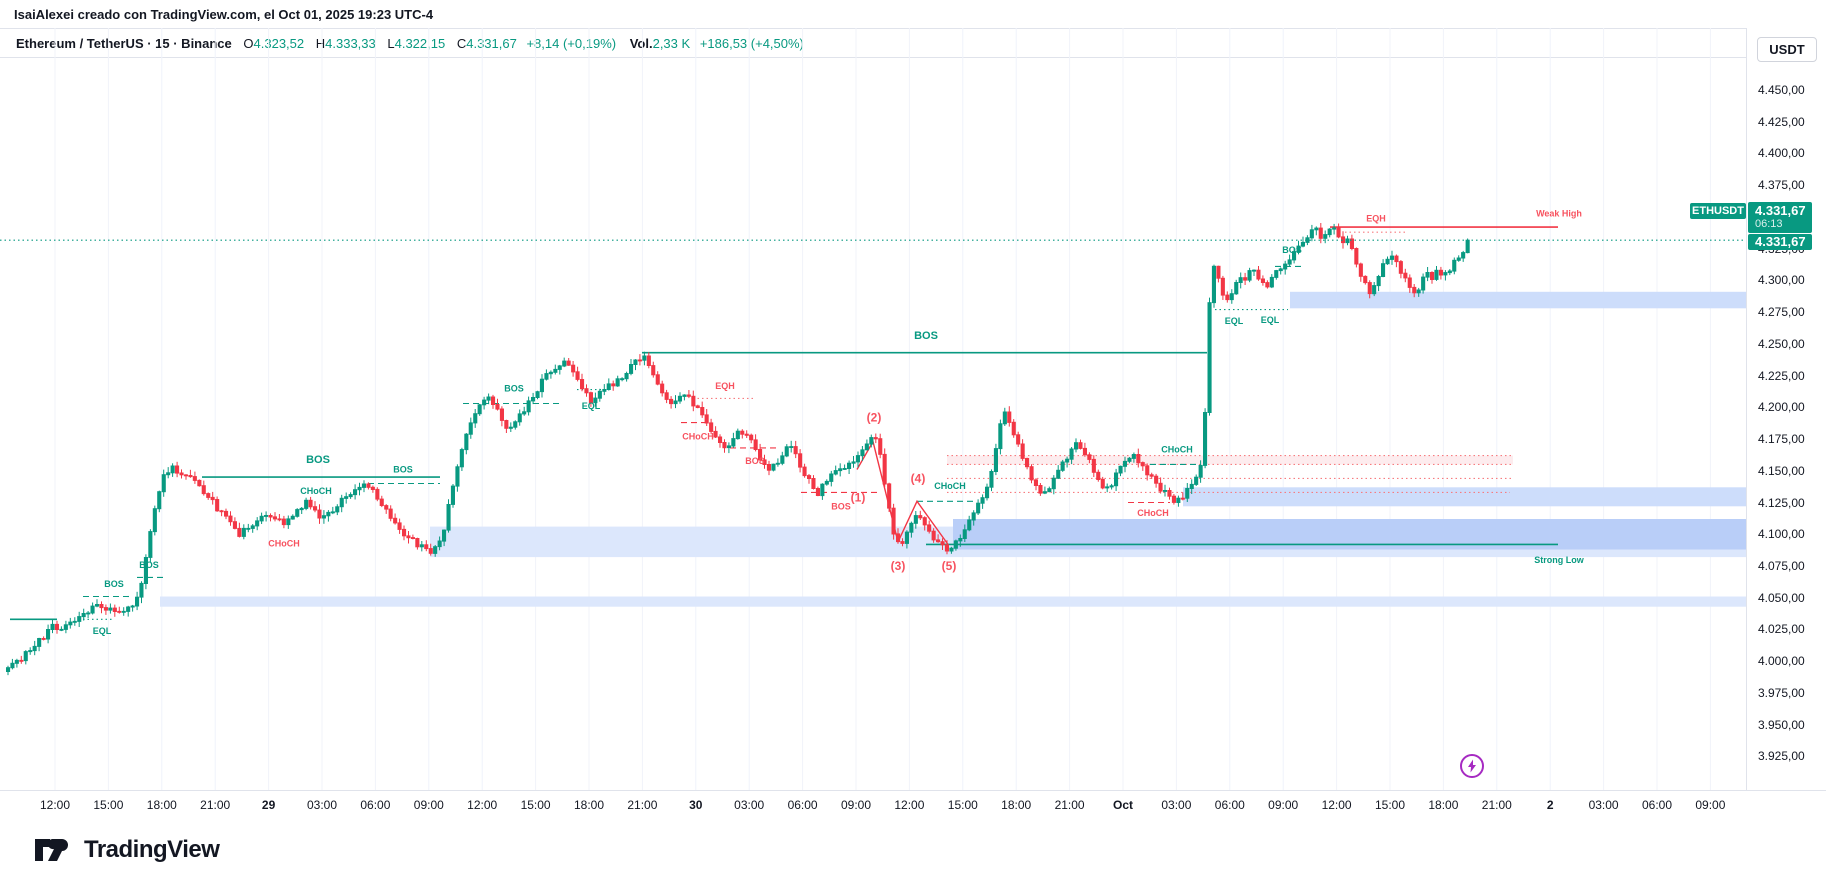 This screenshot has height=880, width=1826. Describe the element at coordinates (1123, 805) in the screenshot. I see `time-tick-label: Oct` at that location.